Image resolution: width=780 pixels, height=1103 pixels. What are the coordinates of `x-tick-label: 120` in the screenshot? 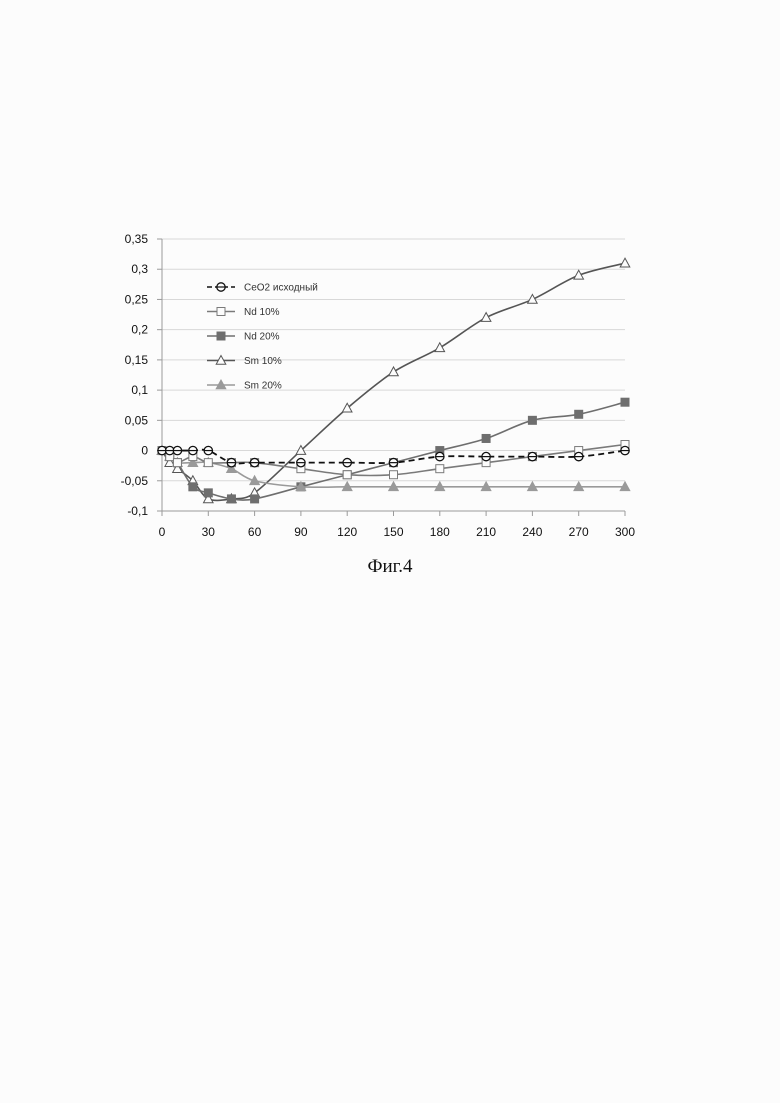 It's located at (347, 532).